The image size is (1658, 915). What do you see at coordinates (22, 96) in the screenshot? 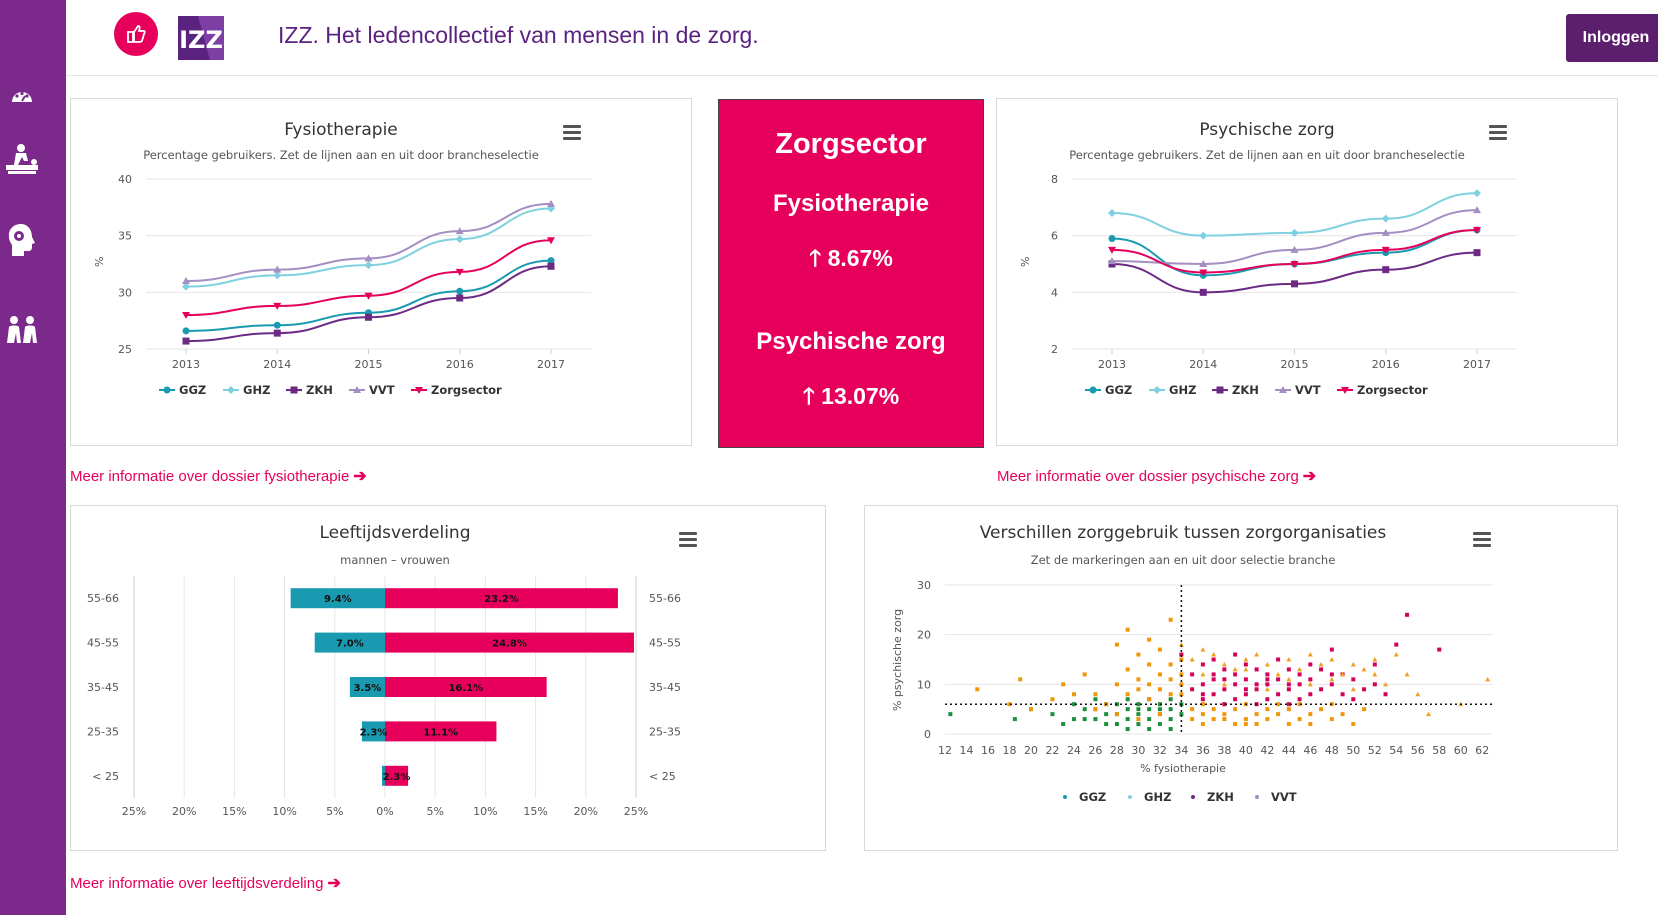
I see `dashboard-icon` at bounding box center [22, 96].